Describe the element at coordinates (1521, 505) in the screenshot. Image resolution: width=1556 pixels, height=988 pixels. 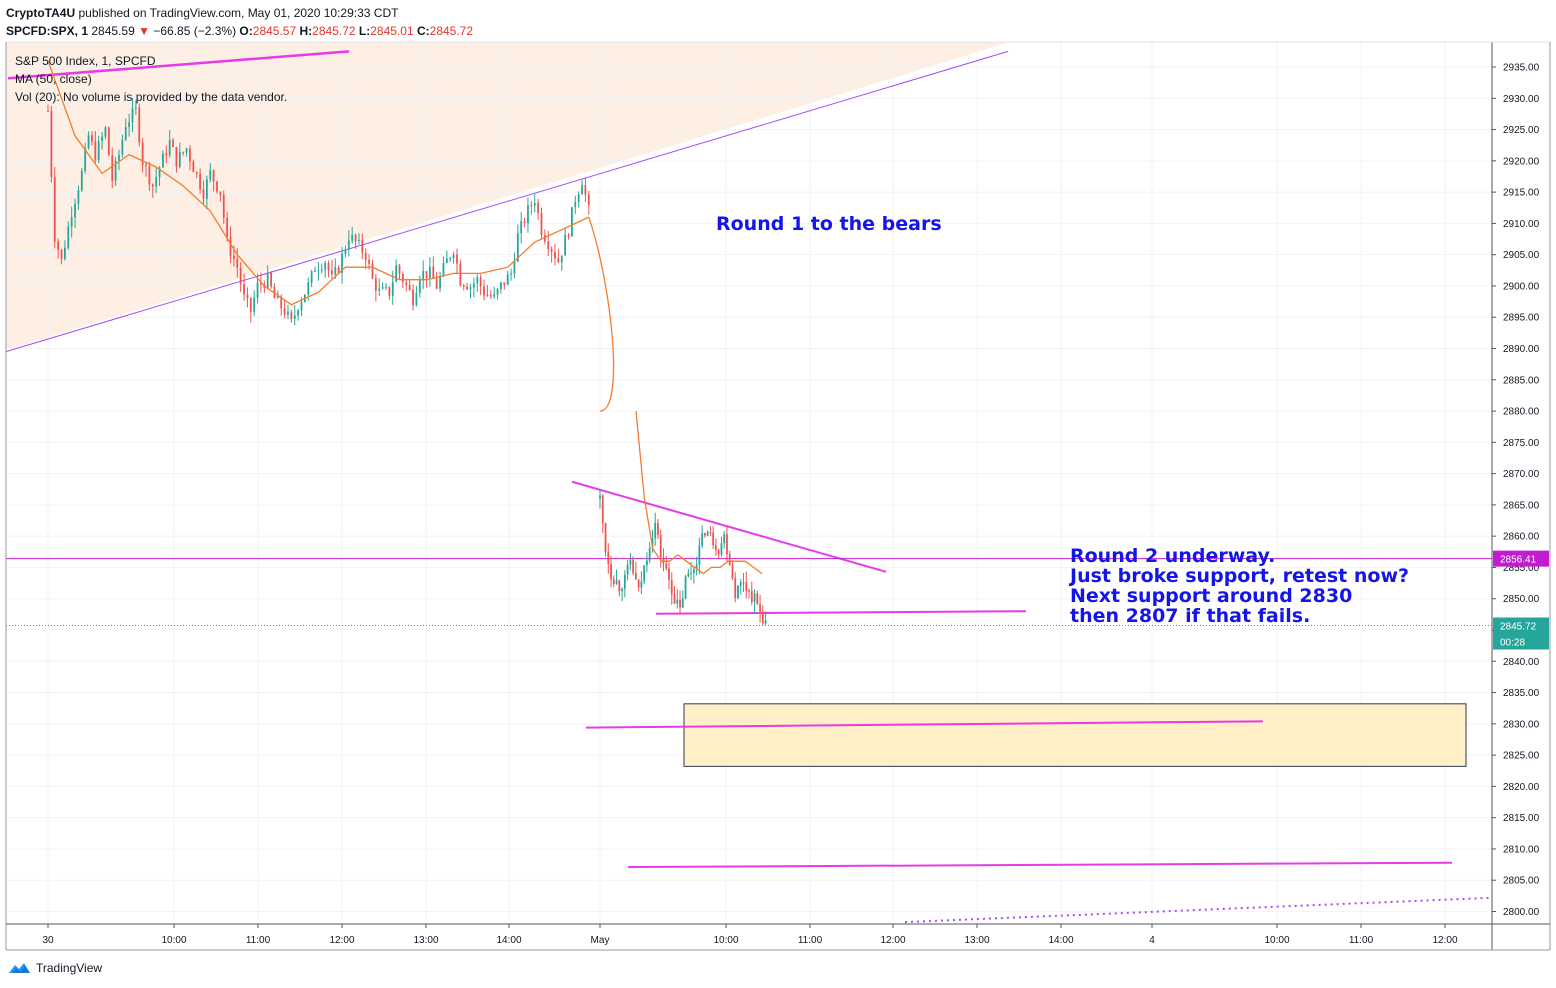
I see `price-tick-label: 2865.00` at that location.